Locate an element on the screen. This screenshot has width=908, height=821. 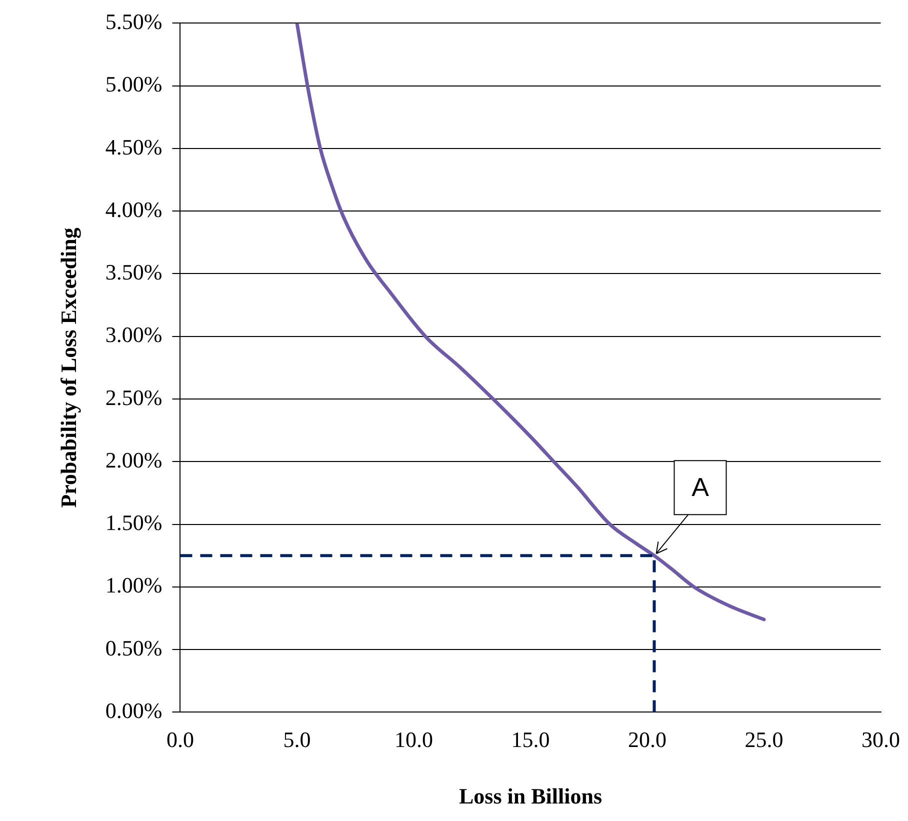
y-tick-label: 5.50% is located at coordinates (133, 21).